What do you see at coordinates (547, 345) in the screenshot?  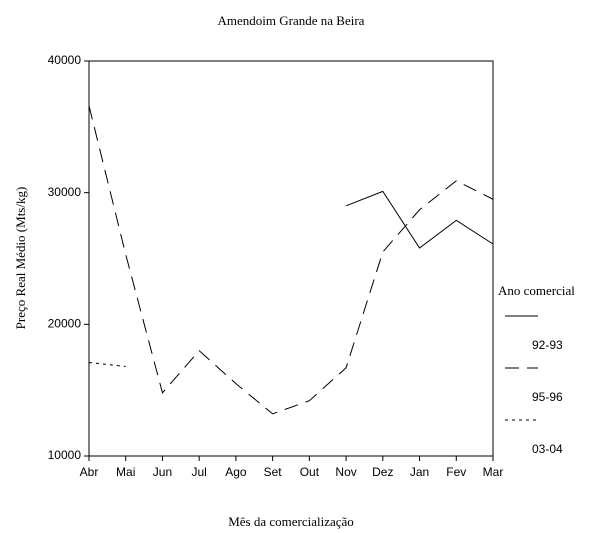 I see `legend-label: 92-93` at bounding box center [547, 345].